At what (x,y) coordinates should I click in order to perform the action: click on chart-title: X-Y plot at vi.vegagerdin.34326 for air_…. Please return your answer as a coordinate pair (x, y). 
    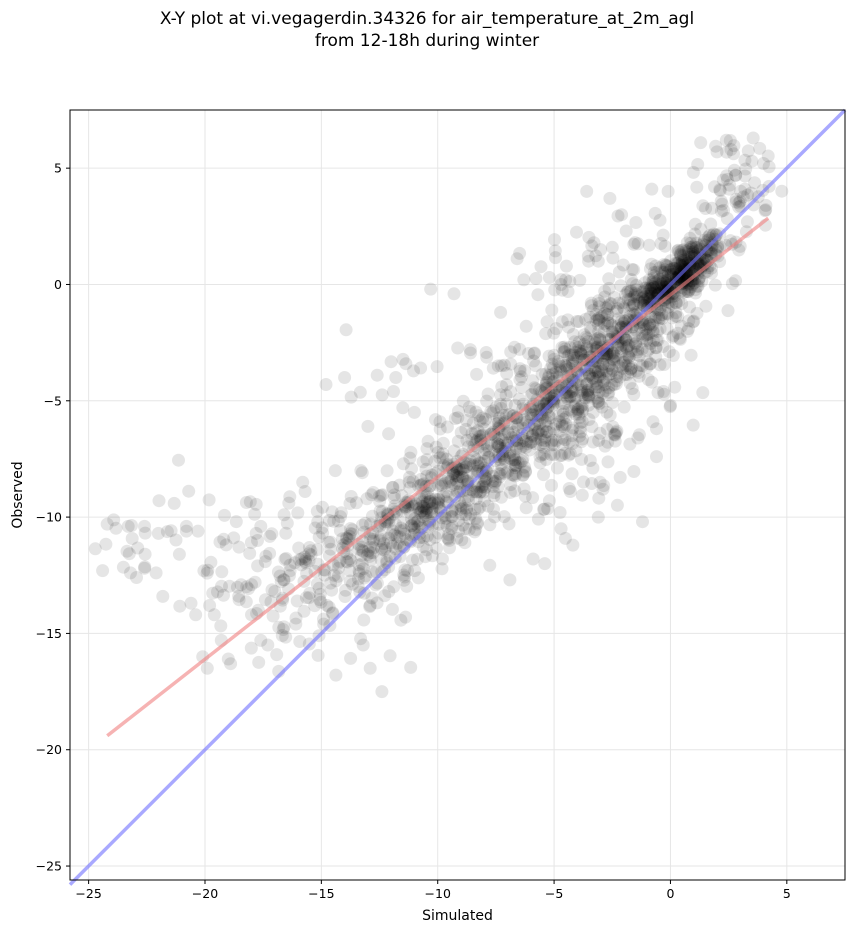
    Looking at the image, I should click on (427, 19).